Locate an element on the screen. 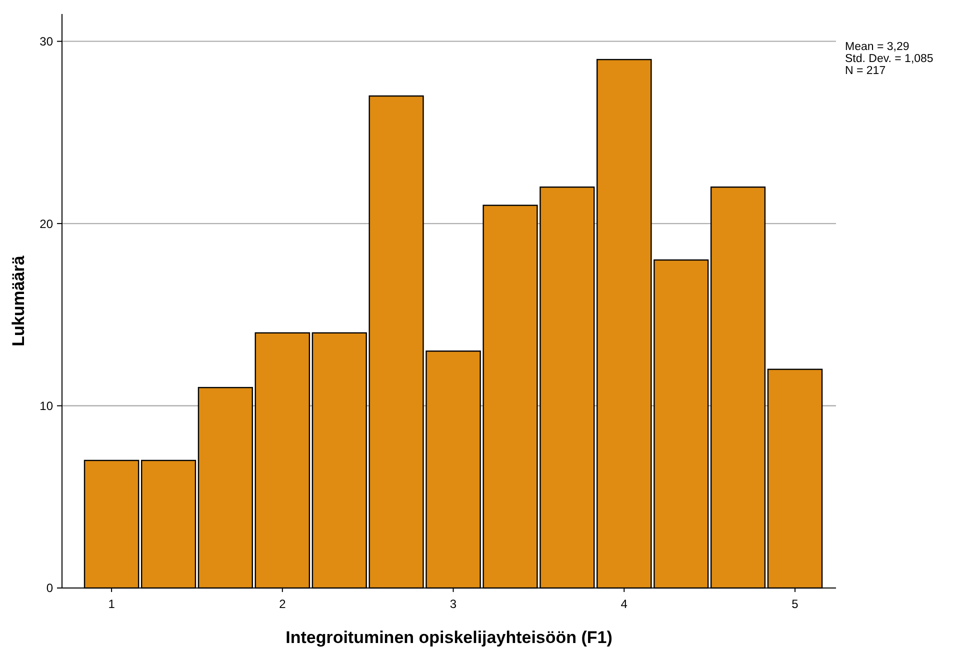 This screenshot has height=655, width=958. x-tick-label: 1 is located at coordinates (112, 604).